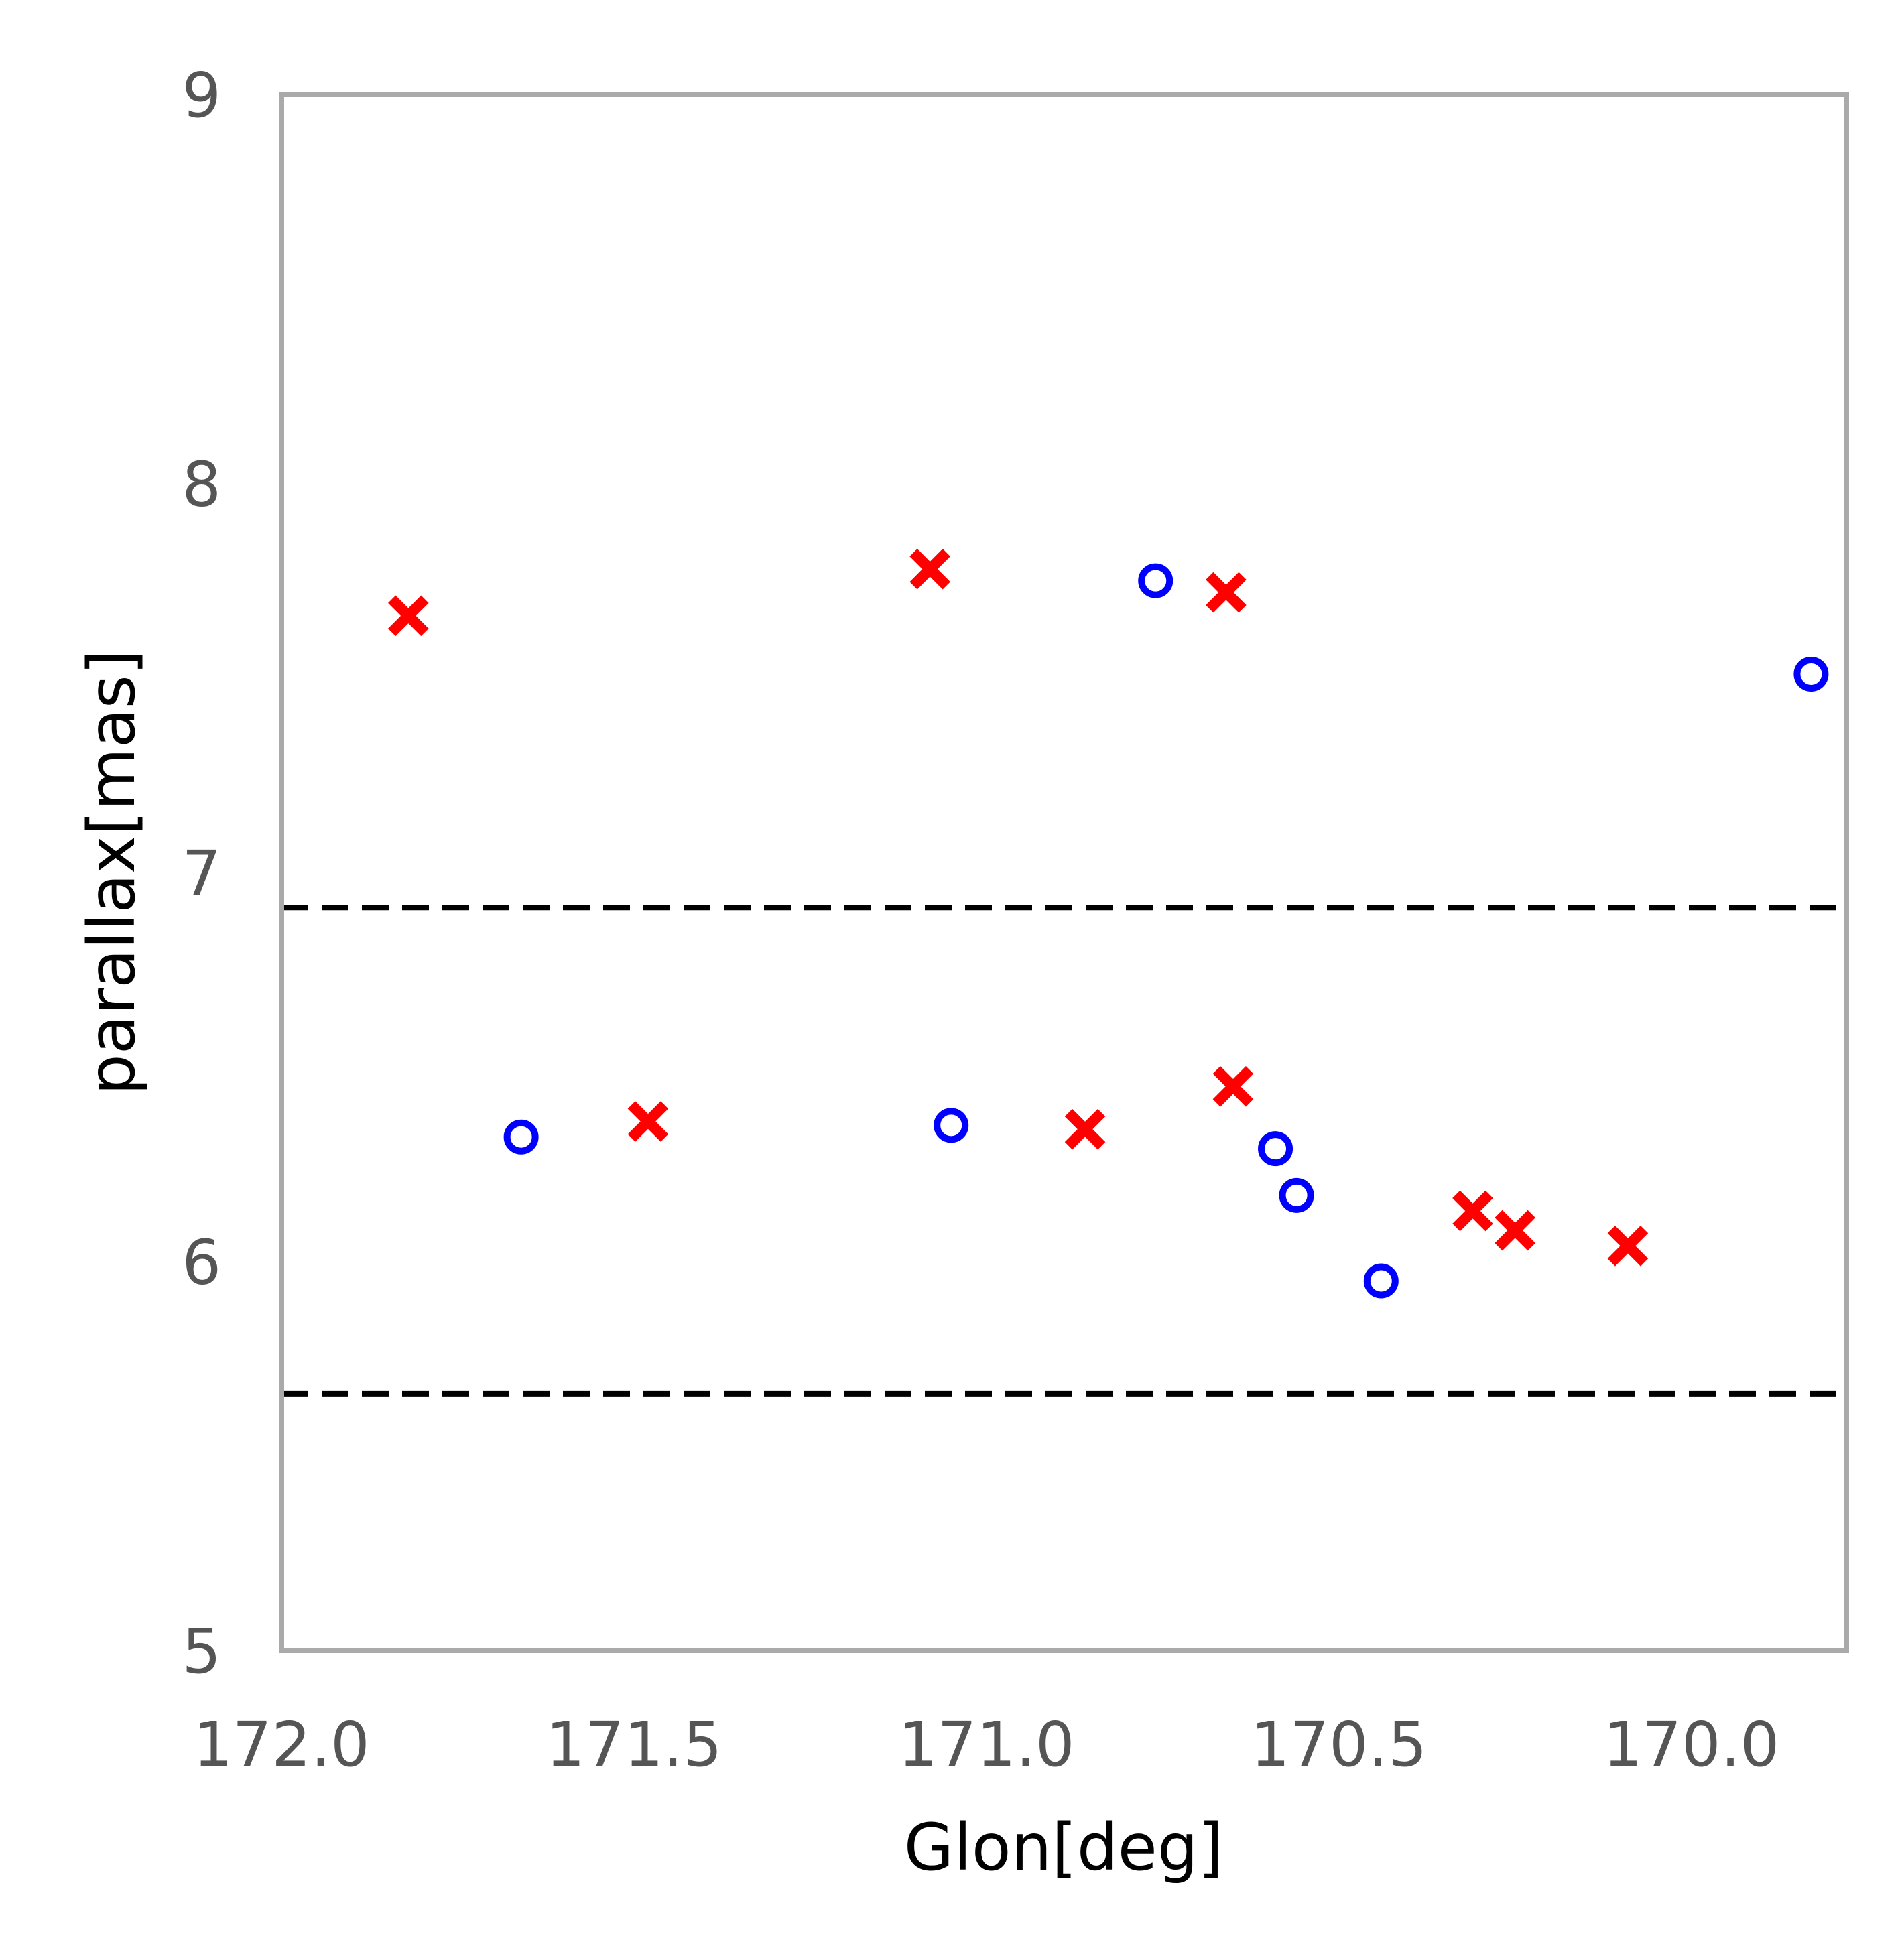 The height and width of the screenshot is (1946, 1904). I want to click on y-tick-label: 7, so click(202, 873).